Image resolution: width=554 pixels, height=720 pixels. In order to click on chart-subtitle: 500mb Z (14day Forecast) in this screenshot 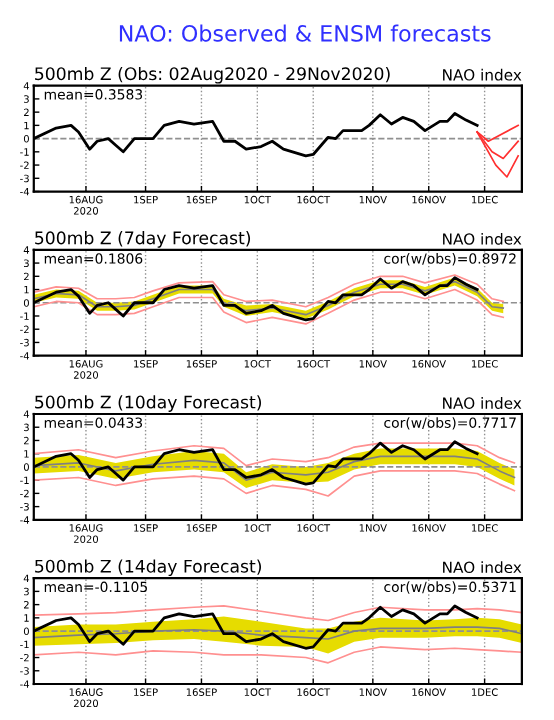, I will do `click(148, 568)`.